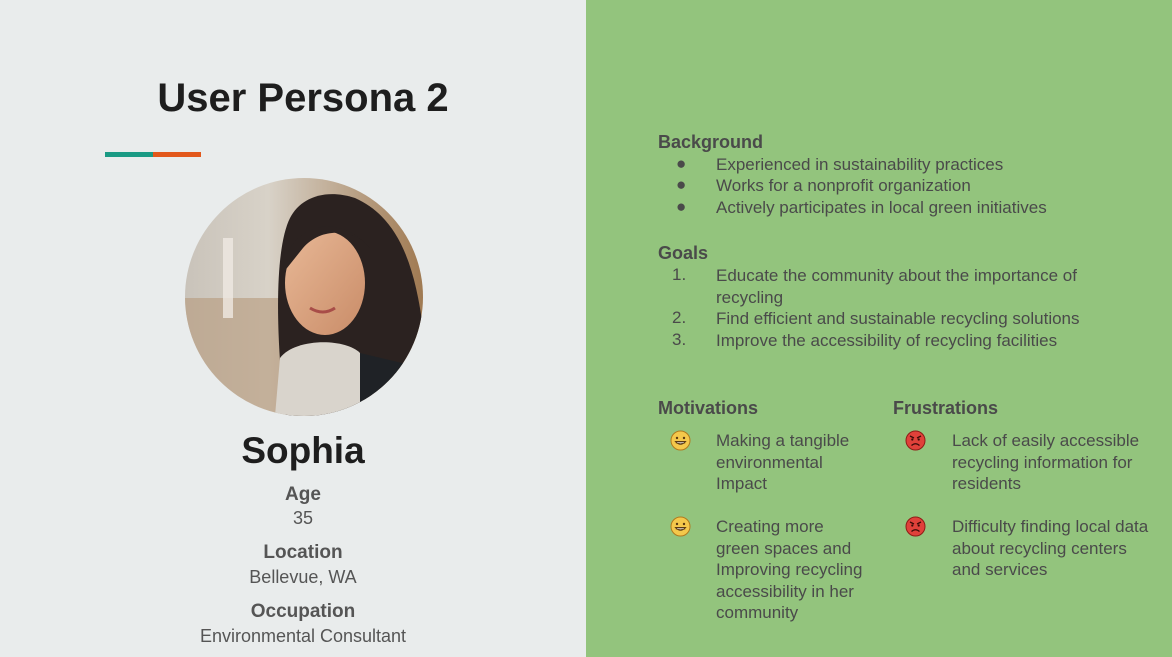  I want to click on background-heading: Background, so click(711, 142).